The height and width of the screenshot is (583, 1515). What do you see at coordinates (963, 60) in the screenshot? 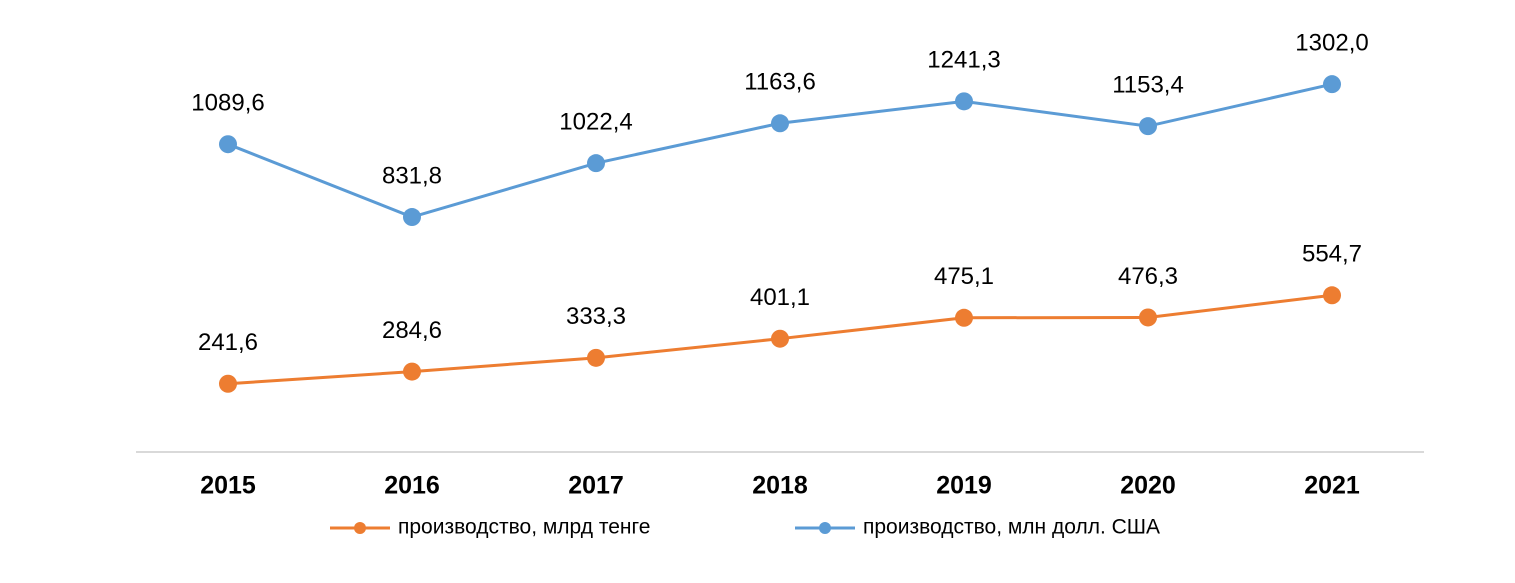
I see `data-label: 1241,3` at bounding box center [963, 60].